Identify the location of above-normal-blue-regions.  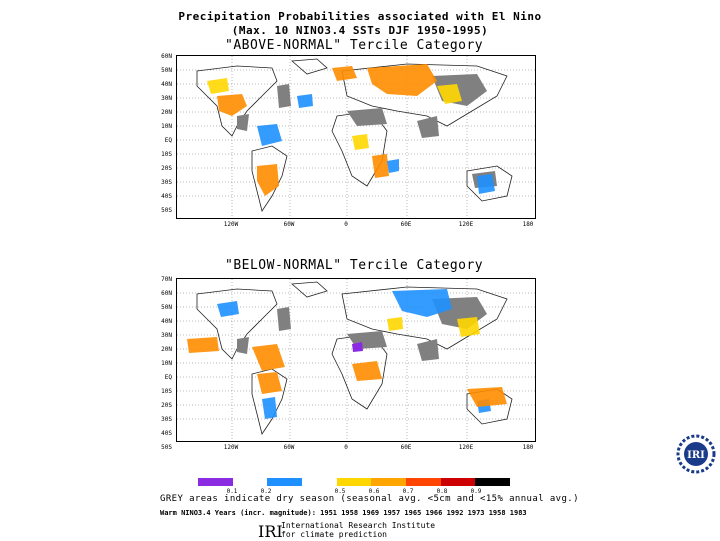
(376, 144).